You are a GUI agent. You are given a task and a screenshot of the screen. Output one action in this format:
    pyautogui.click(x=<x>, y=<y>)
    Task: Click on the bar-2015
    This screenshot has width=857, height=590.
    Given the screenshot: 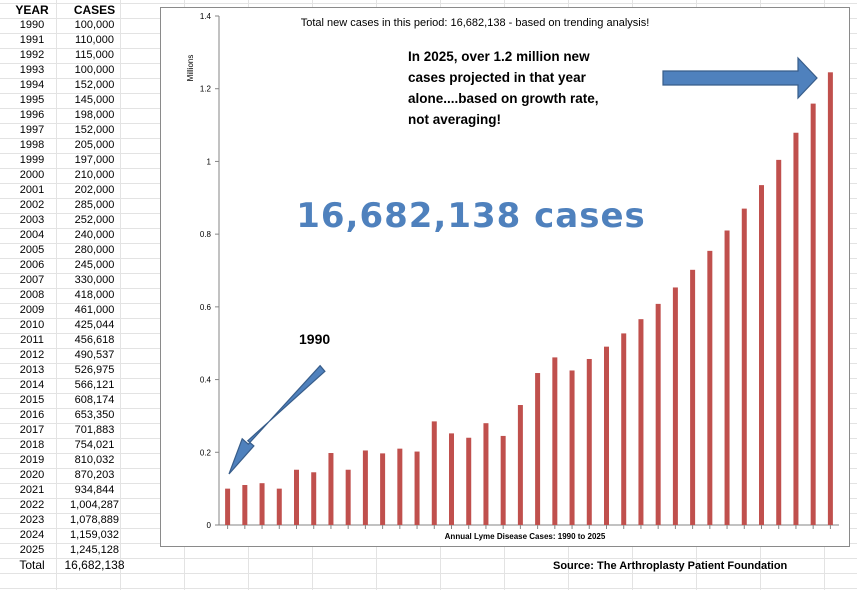 What is the action you would take?
    pyautogui.click(x=658, y=414)
    